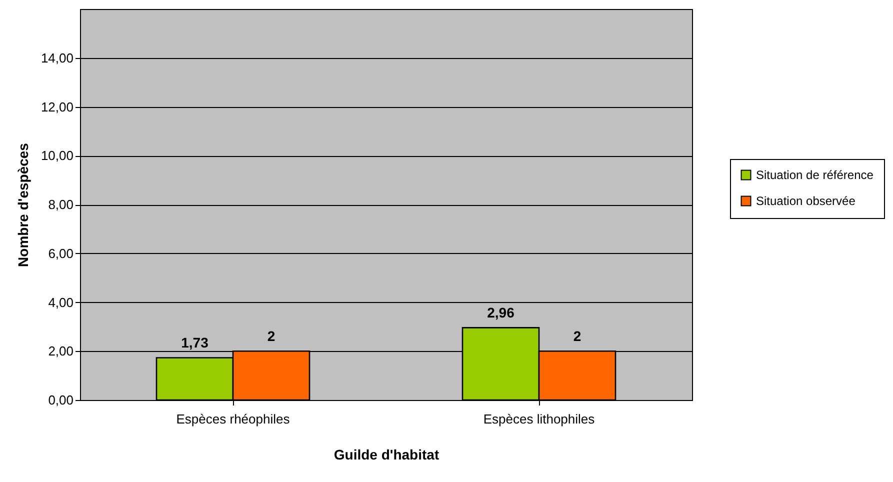 The width and height of the screenshot is (893, 482). I want to click on data-label: 1,73, so click(195, 342).